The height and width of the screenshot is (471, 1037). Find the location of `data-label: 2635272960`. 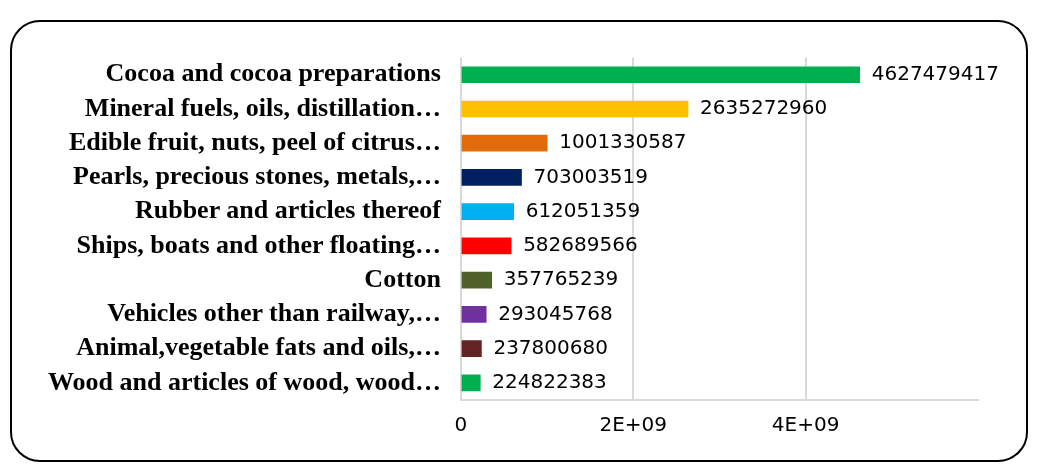

data-label: 2635272960 is located at coordinates (764, 107).